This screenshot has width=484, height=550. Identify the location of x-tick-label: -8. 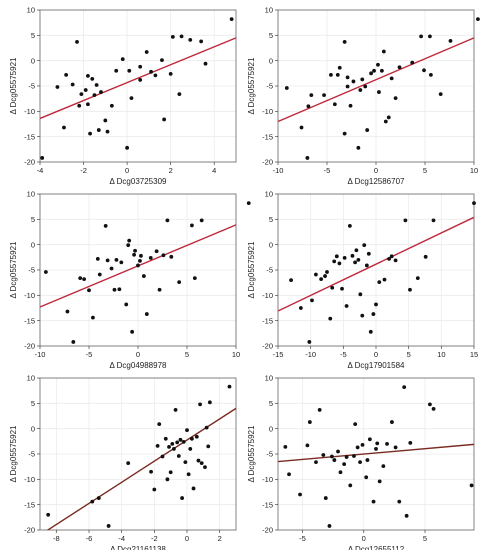
(56, 538).